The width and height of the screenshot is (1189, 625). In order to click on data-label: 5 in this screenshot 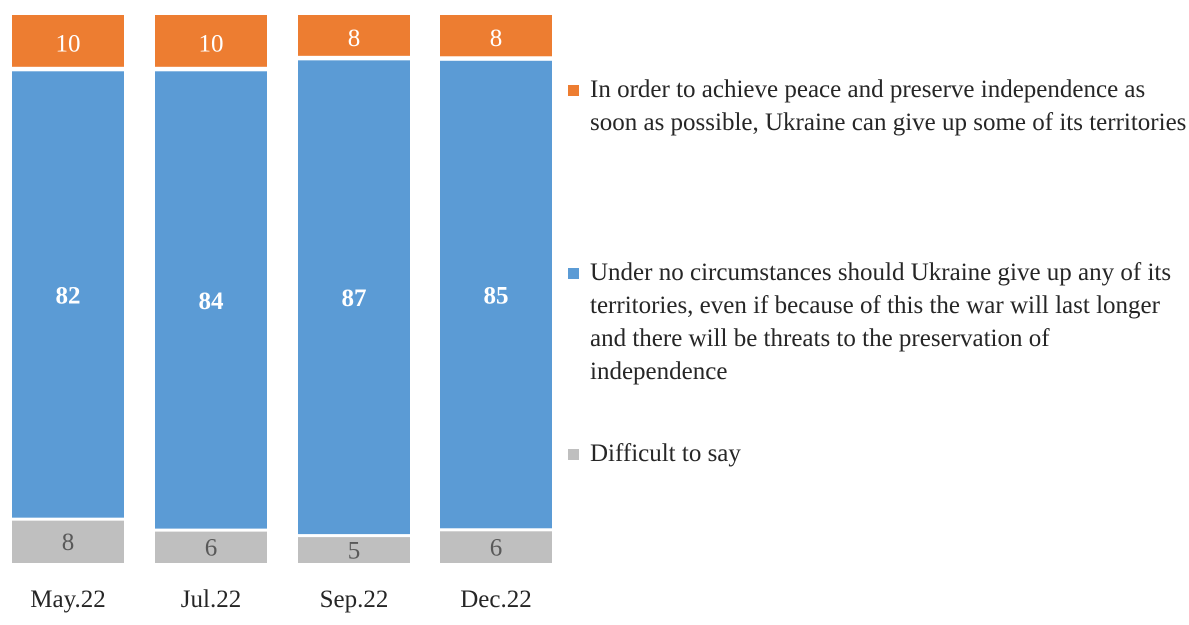, I will do `click(354, 550)`.